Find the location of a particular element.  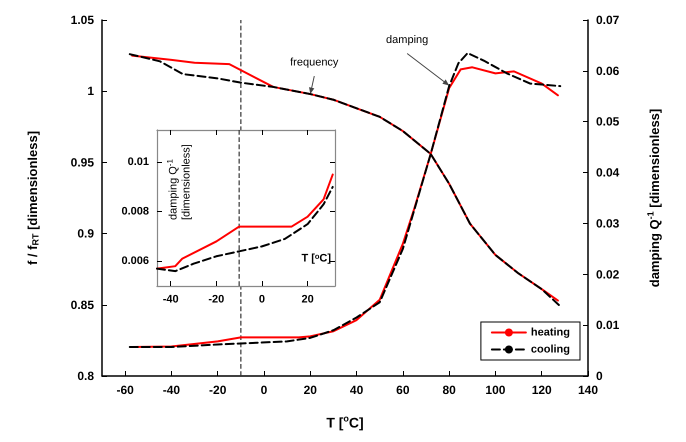

legend-label: heating is located at coordinates (550, 332).